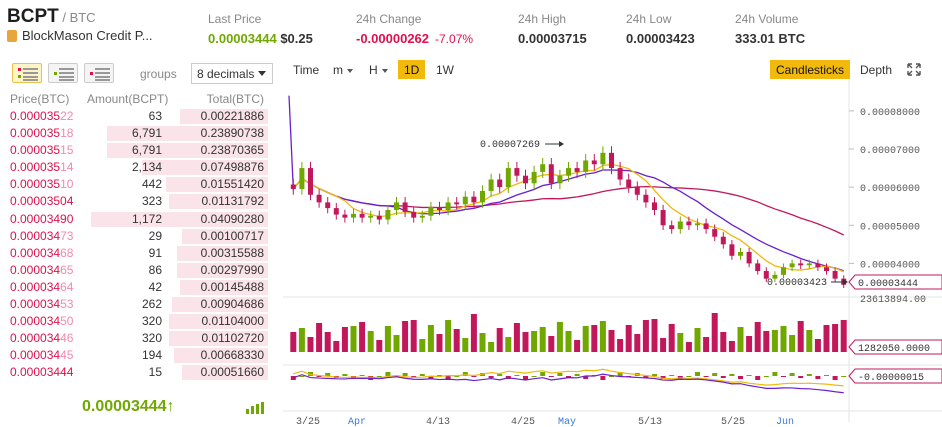 This screenshot has height=427, width=942. I want to click on view-bids-button, so click(63, 73).